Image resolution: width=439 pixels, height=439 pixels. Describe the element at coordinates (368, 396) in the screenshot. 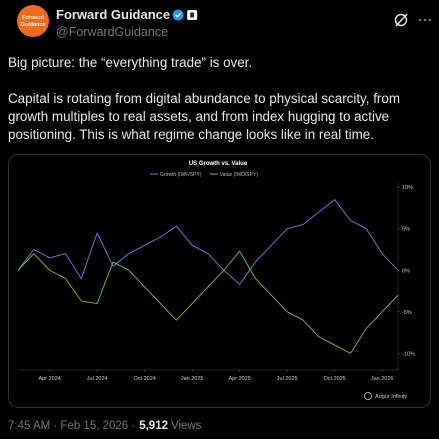

I see `source-logo` at that location.